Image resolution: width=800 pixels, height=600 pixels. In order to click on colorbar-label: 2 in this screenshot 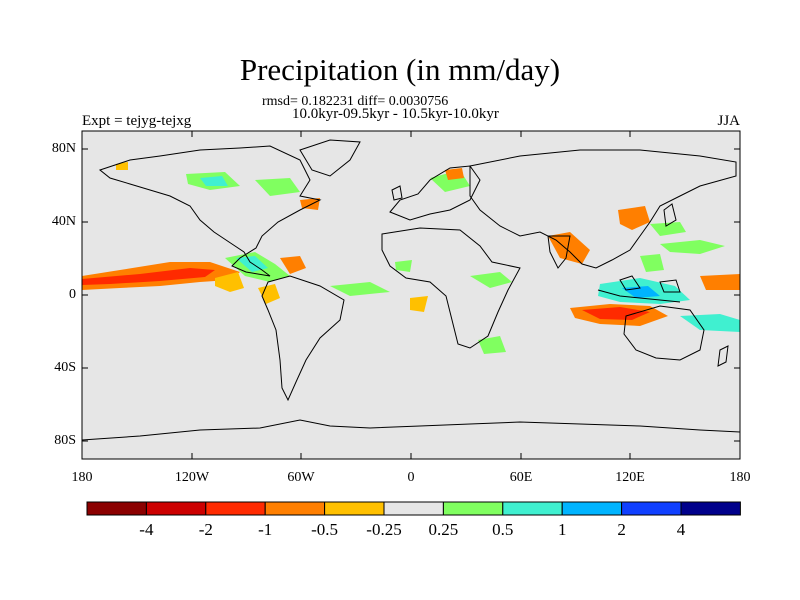, I will do `click(621, 529)`.